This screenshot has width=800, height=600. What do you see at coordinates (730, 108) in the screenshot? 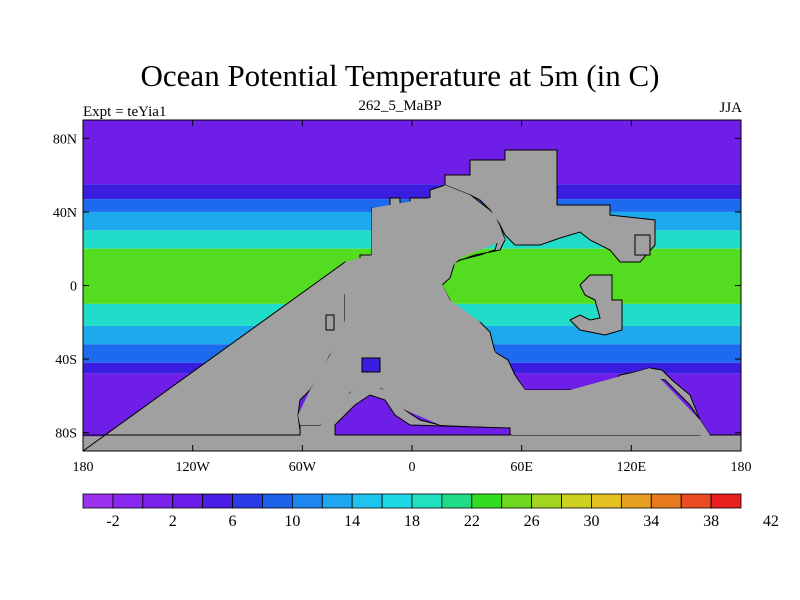
I see `season-label: JJA` at bounding box center [730, 108].